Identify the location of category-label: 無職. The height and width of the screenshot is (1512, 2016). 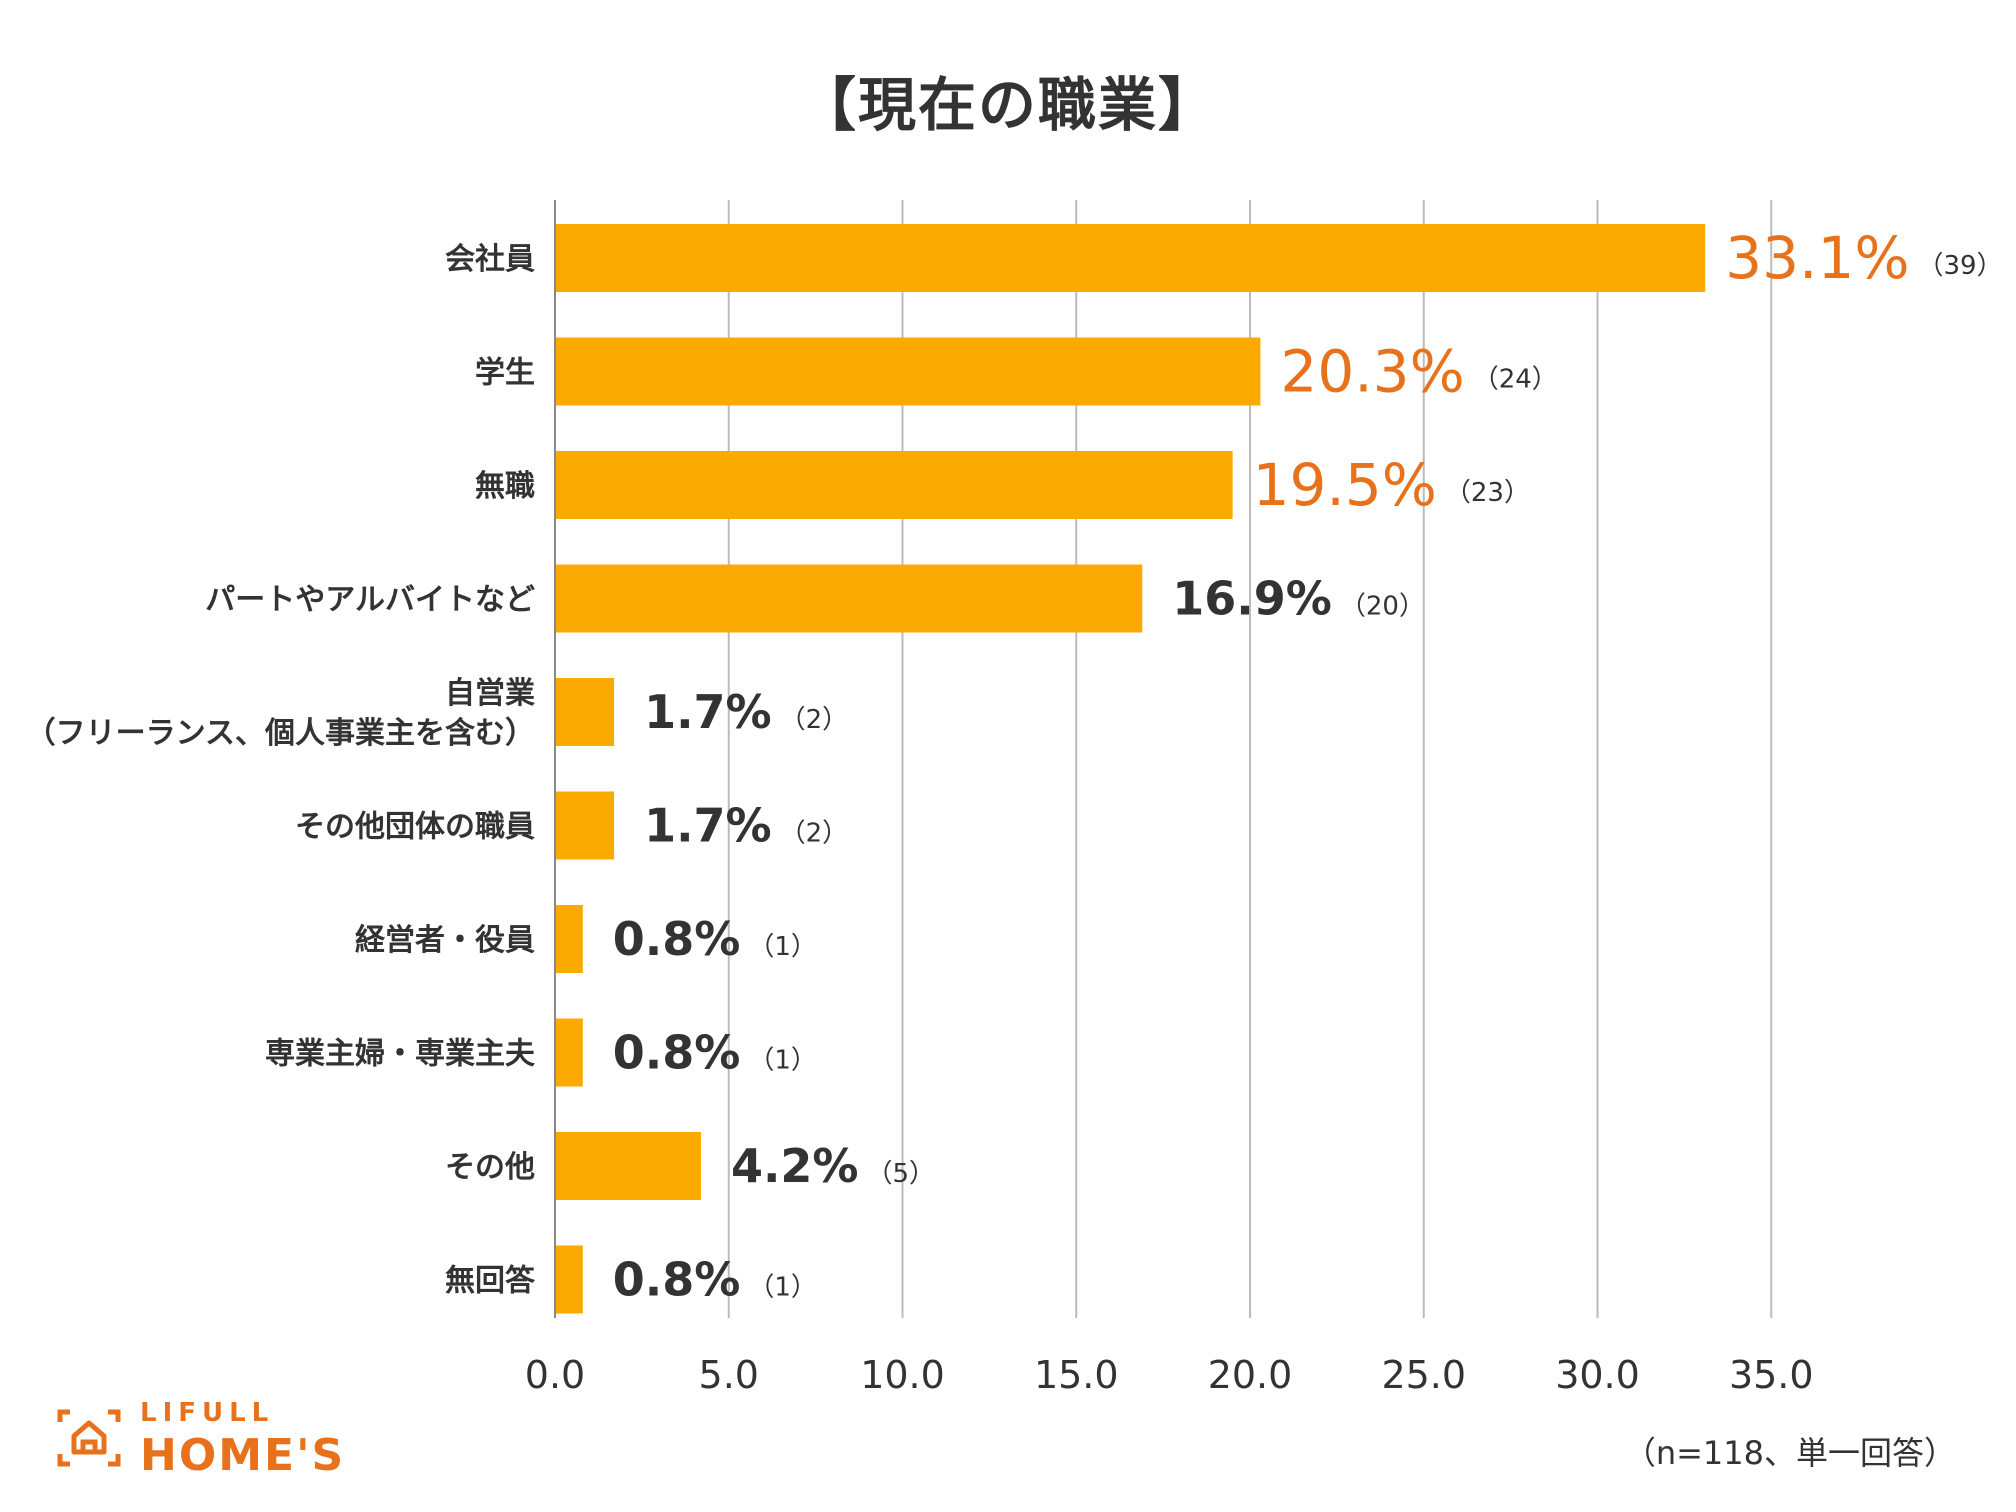
(505, 486).